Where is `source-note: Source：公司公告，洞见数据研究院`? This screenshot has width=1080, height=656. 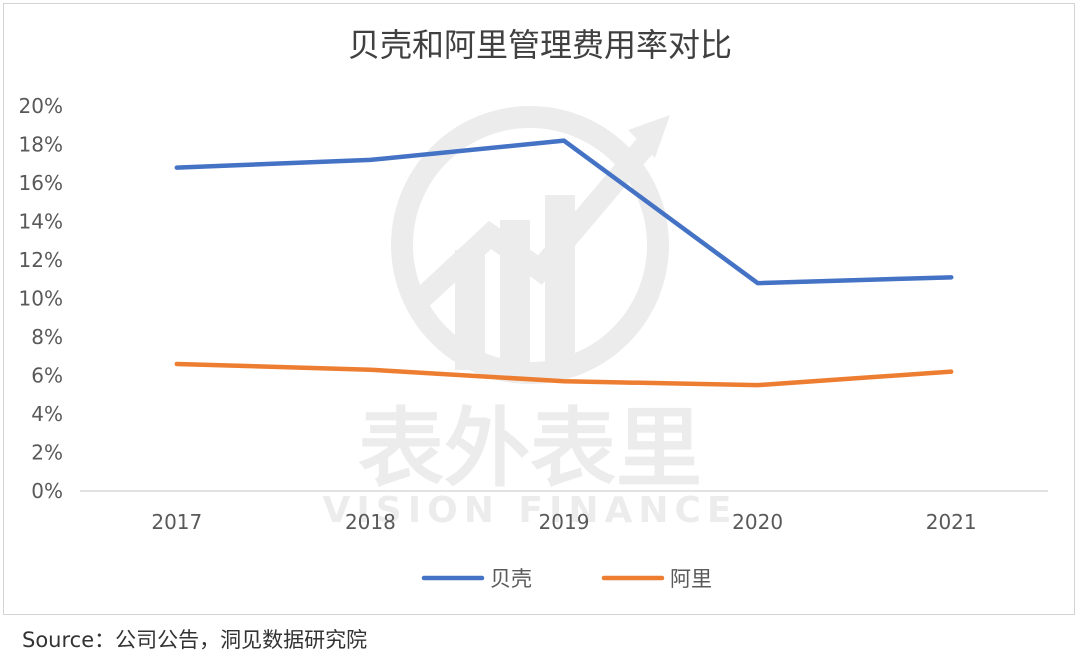
source-note: Source：公司公告，洞见数据研究院 is located at coordinates (195, 640).